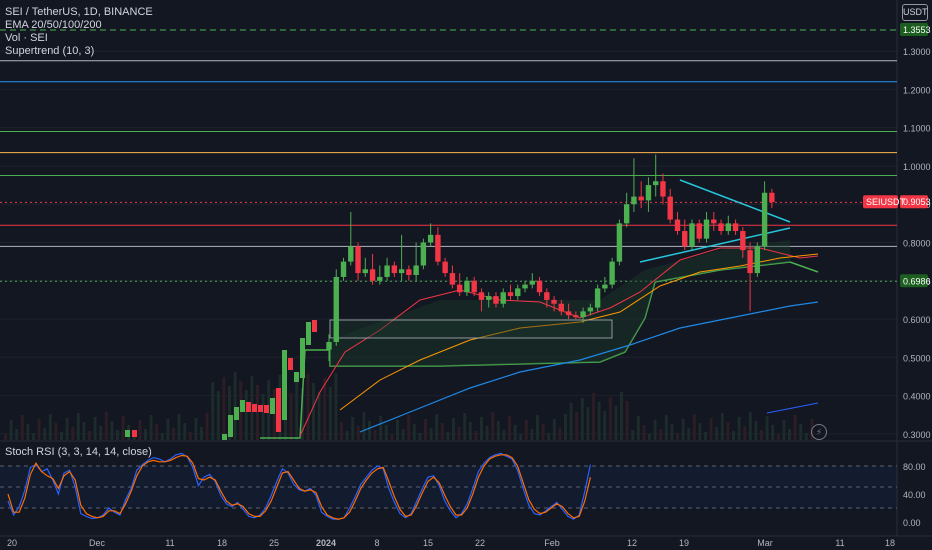 This screenshot has width=932, height=550. I want to click on price-tick-label: 1.1000, so click(917, 129).